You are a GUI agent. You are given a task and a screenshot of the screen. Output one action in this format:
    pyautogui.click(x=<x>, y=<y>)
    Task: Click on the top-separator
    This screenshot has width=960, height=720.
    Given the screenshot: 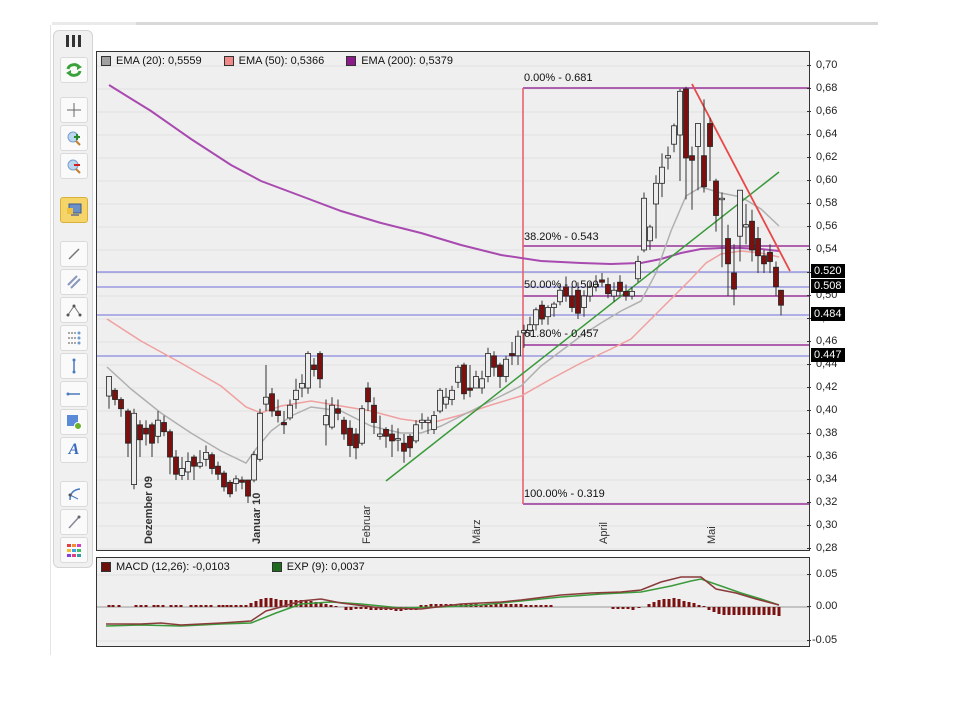 What is the action you would take?
    pyautogui.click(x=465, y=23)
    